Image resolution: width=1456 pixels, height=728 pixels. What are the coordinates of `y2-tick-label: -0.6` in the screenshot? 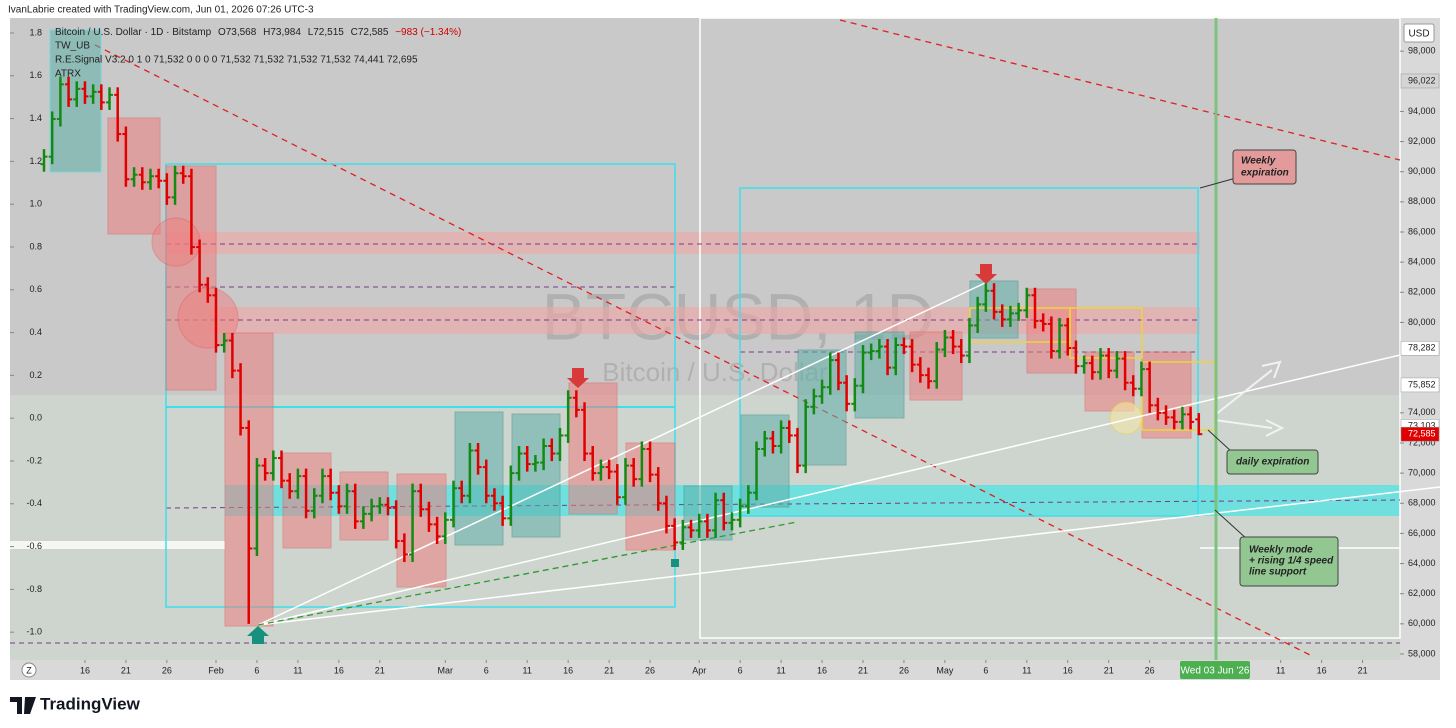 It's located at (34, 546).